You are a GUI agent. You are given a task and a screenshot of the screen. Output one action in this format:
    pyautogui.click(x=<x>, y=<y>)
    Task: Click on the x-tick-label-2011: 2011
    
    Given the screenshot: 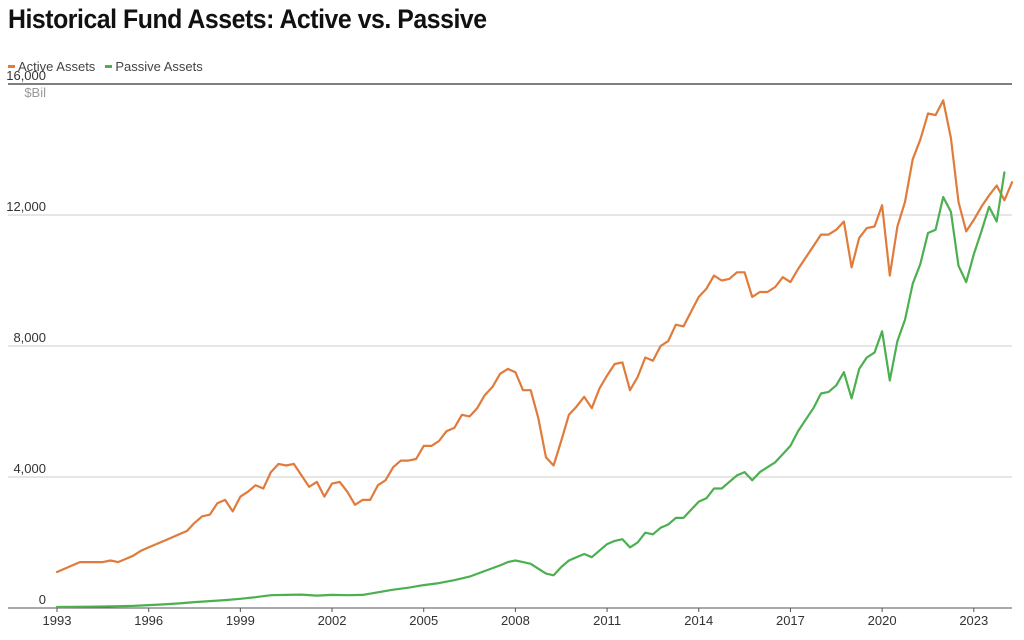 What is the action you would take?
    pyautogui.click(x=607, y=620)
    